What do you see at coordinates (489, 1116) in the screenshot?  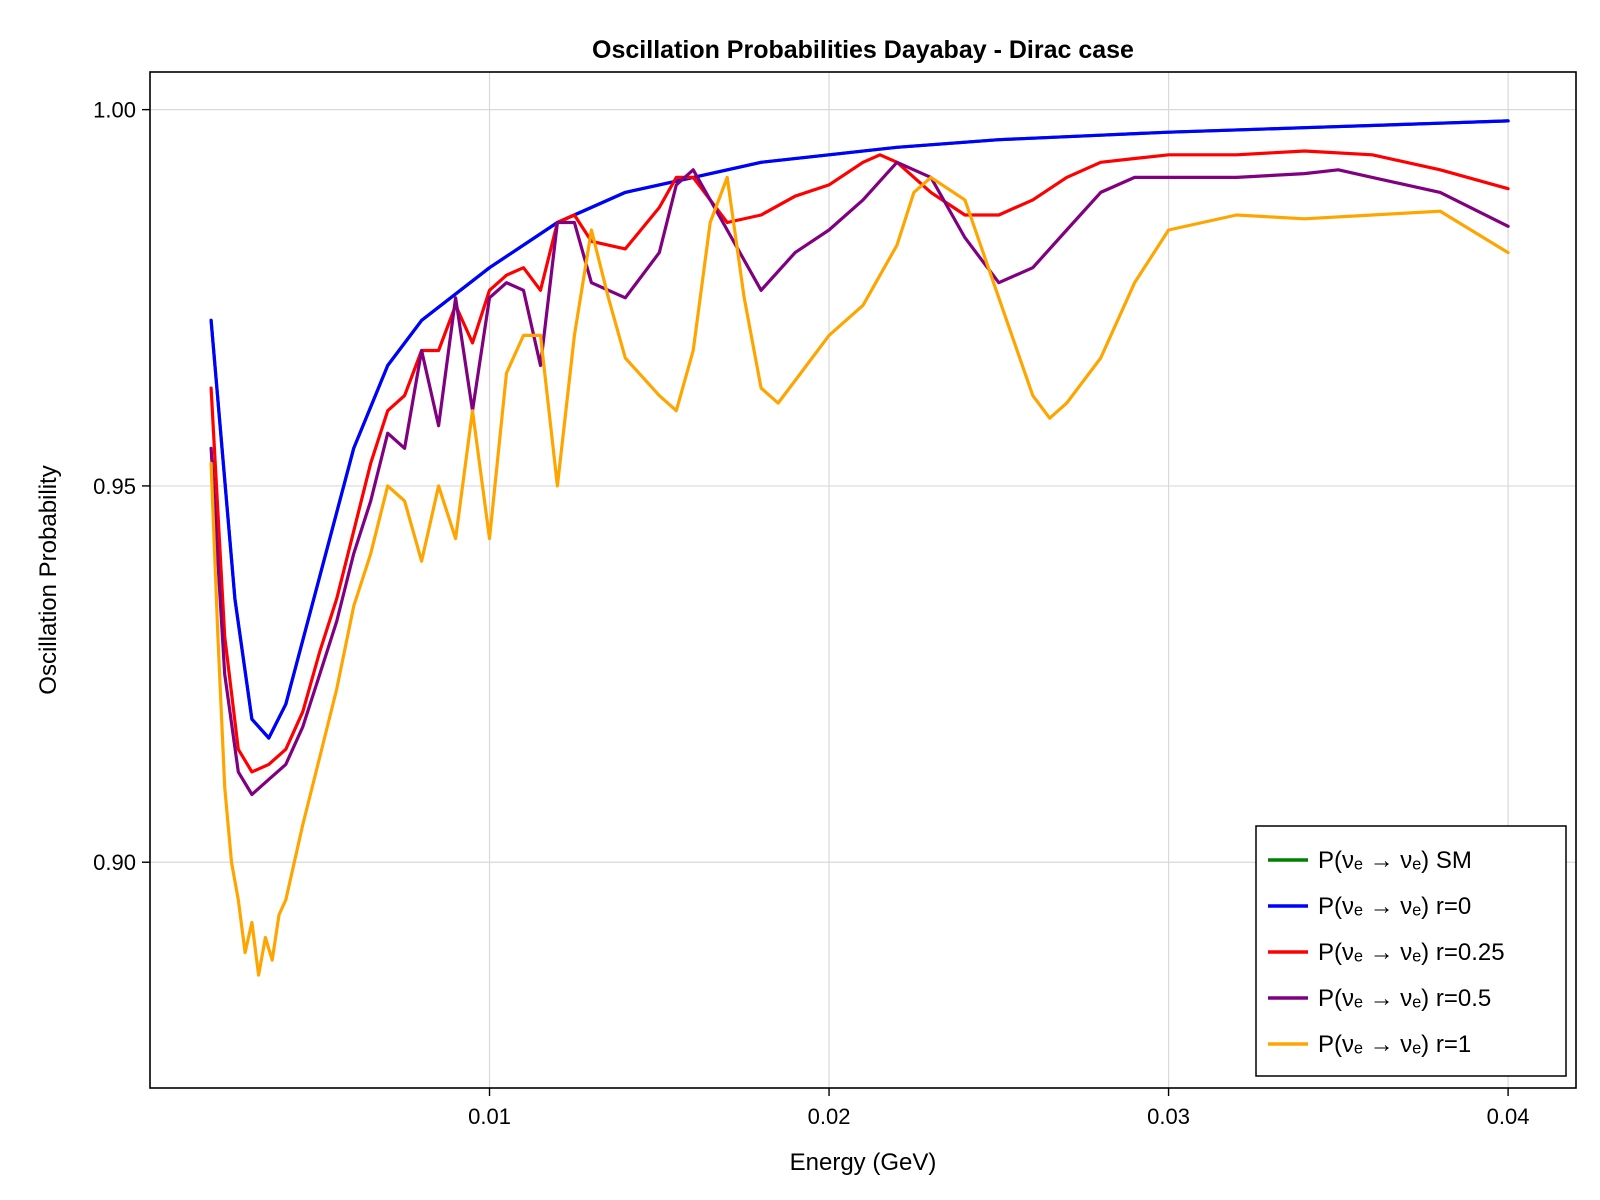 I see `x-tick-label: 0.01` at bounding box center [489, 1116].